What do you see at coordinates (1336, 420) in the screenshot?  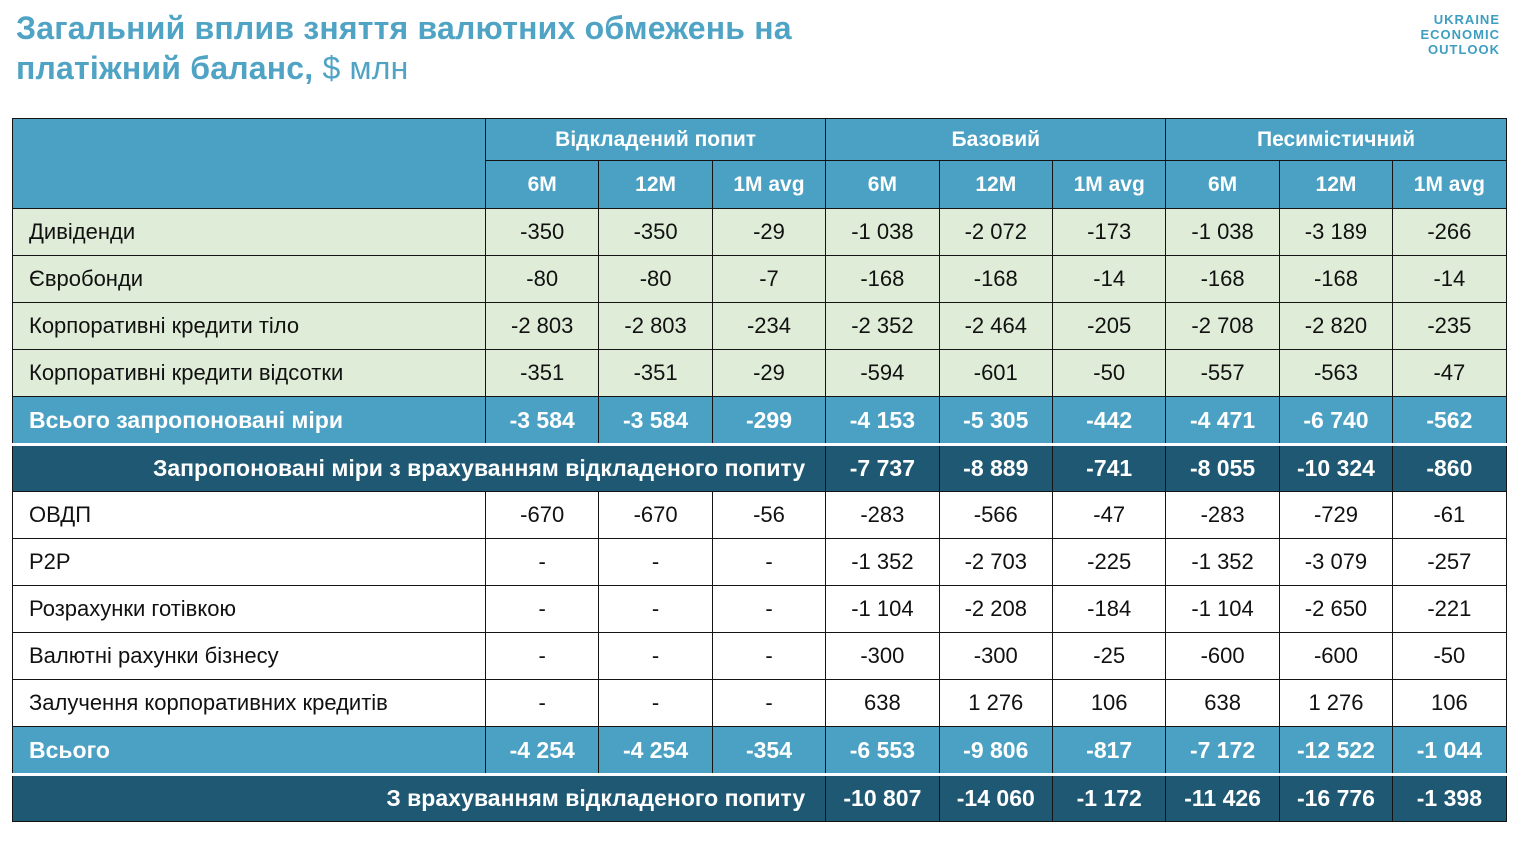 I see `value-cell: -6 740` at bounding box center [1336, 420].